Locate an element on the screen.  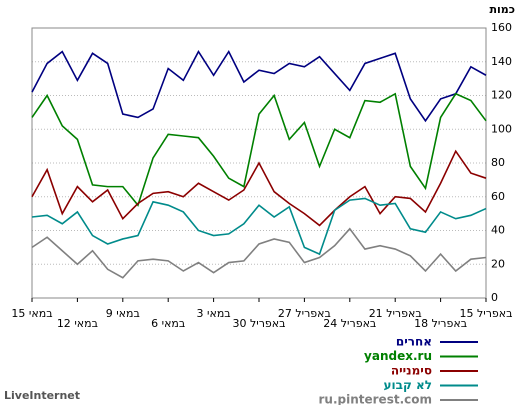
x-tick-label: 15 באפריל is located at coordinates (485, 313).